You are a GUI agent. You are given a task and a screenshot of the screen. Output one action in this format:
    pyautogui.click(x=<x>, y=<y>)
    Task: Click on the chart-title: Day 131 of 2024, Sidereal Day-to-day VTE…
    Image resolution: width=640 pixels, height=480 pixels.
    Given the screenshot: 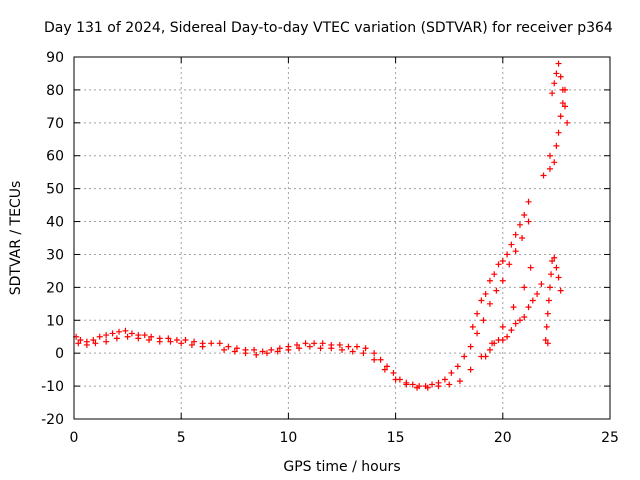 What is the action you would take?
    pyautogui.click(x=328, y=28)
    